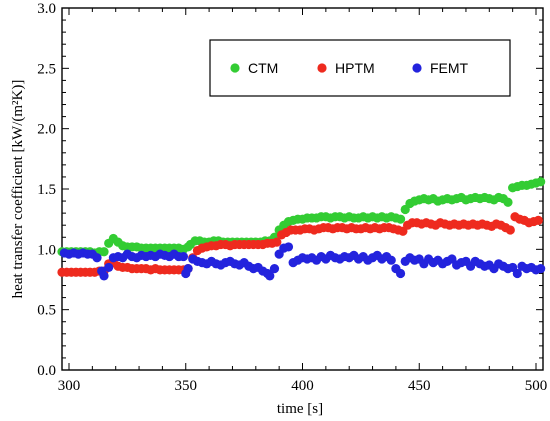 This screenshot has height=421, width=550. I want to click on y-tick-label: 3.0, so click(46, 9).